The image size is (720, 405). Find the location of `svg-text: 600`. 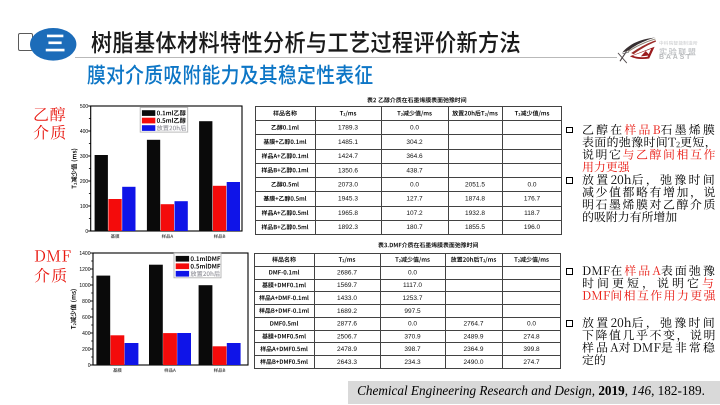

svg-text: 600 is located at coordinates (86, 318).